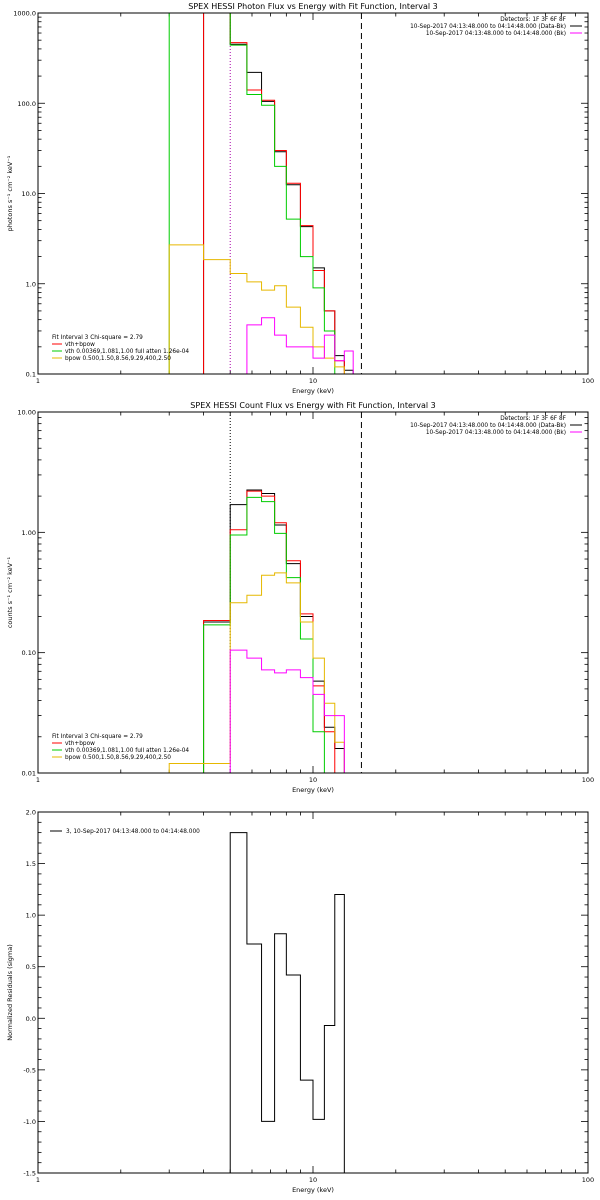 The height and width of the screenshot is (1200, 600). Describe the element at coordinates (10, 992) in the screenshot. I see `y-axis-label: Normalized Residuals (sigma)` at that location.